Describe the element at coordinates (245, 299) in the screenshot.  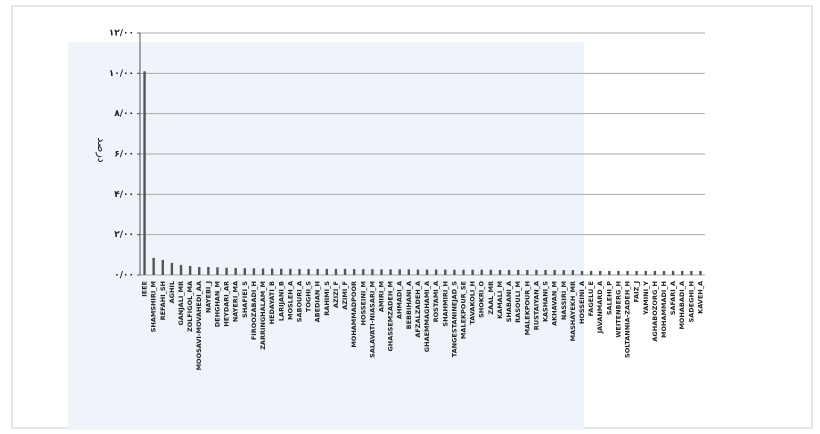
I see `x-tick-label: SHAFIEI_S` at that location.